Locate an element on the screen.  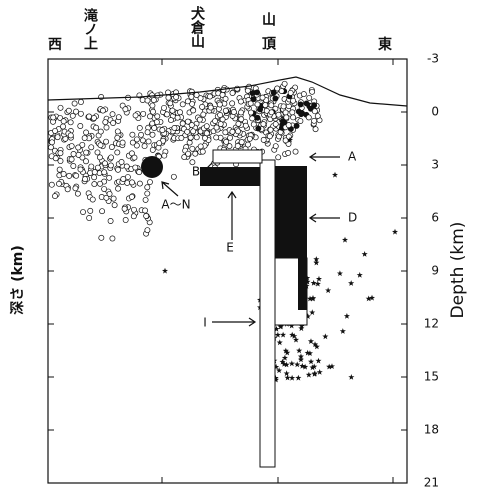
top-label: 西 is located at coordinates (55, 45).